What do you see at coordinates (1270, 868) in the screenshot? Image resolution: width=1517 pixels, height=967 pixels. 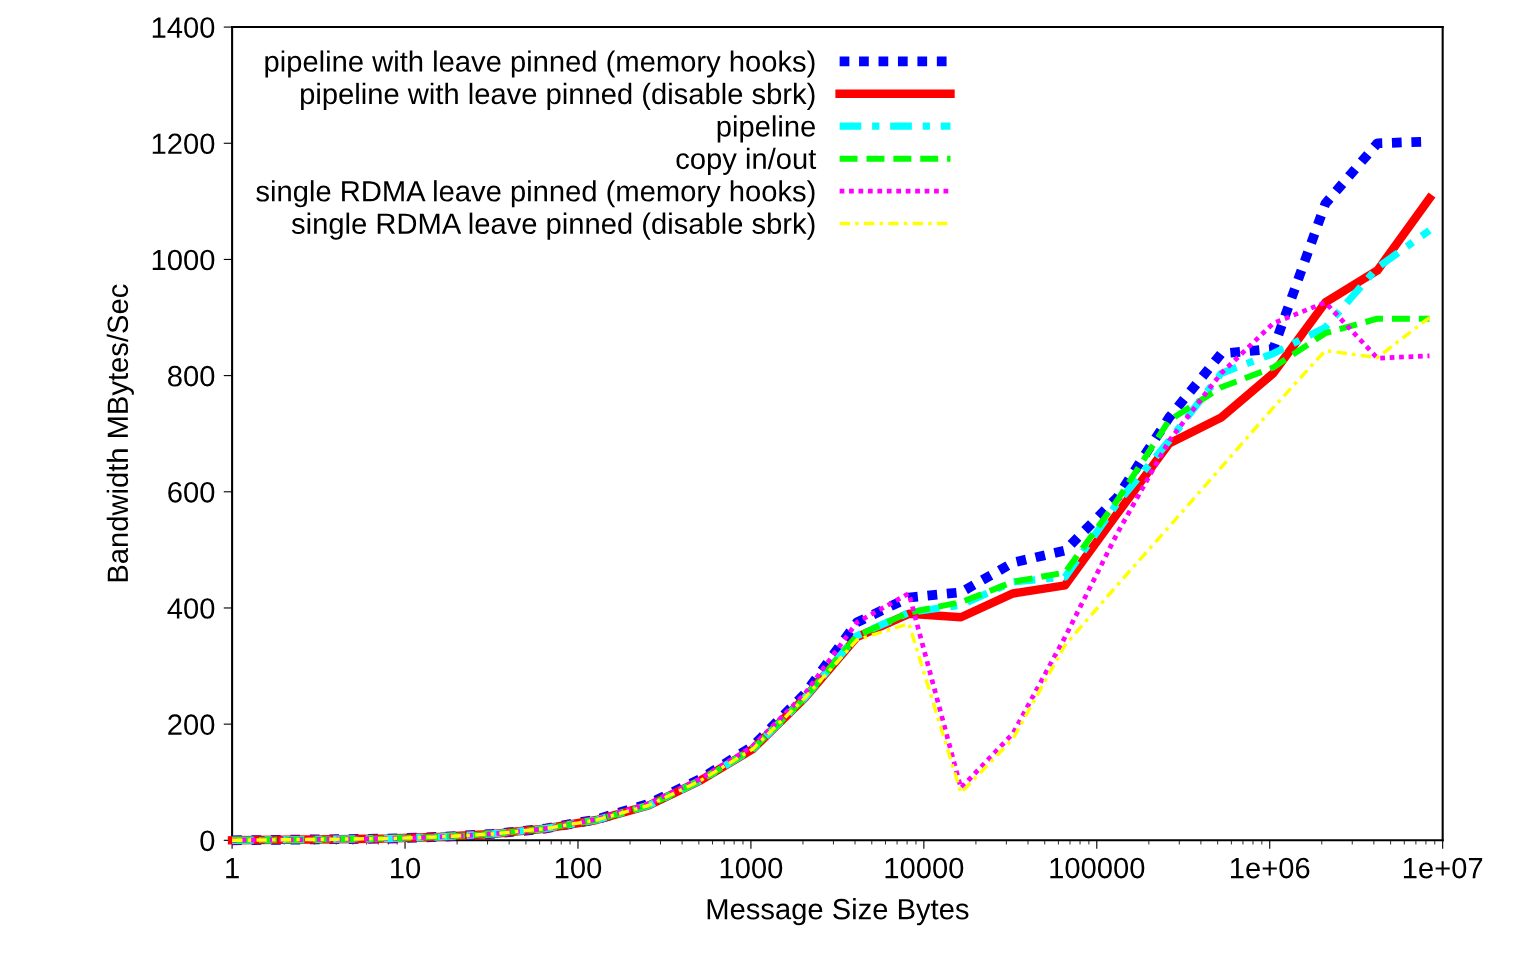 I see `x-tick-label: 1e+06` at bounding box center [1270, 868].